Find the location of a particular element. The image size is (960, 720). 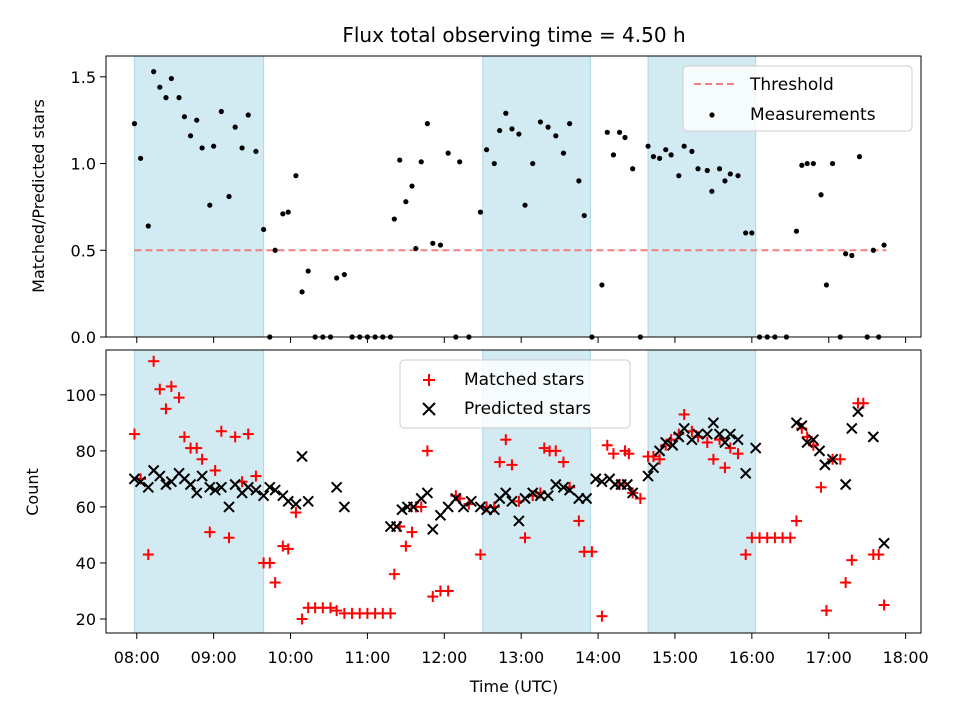

chart-title: Flux total observing time = 4.50 h is located at coordinates (513, 35).